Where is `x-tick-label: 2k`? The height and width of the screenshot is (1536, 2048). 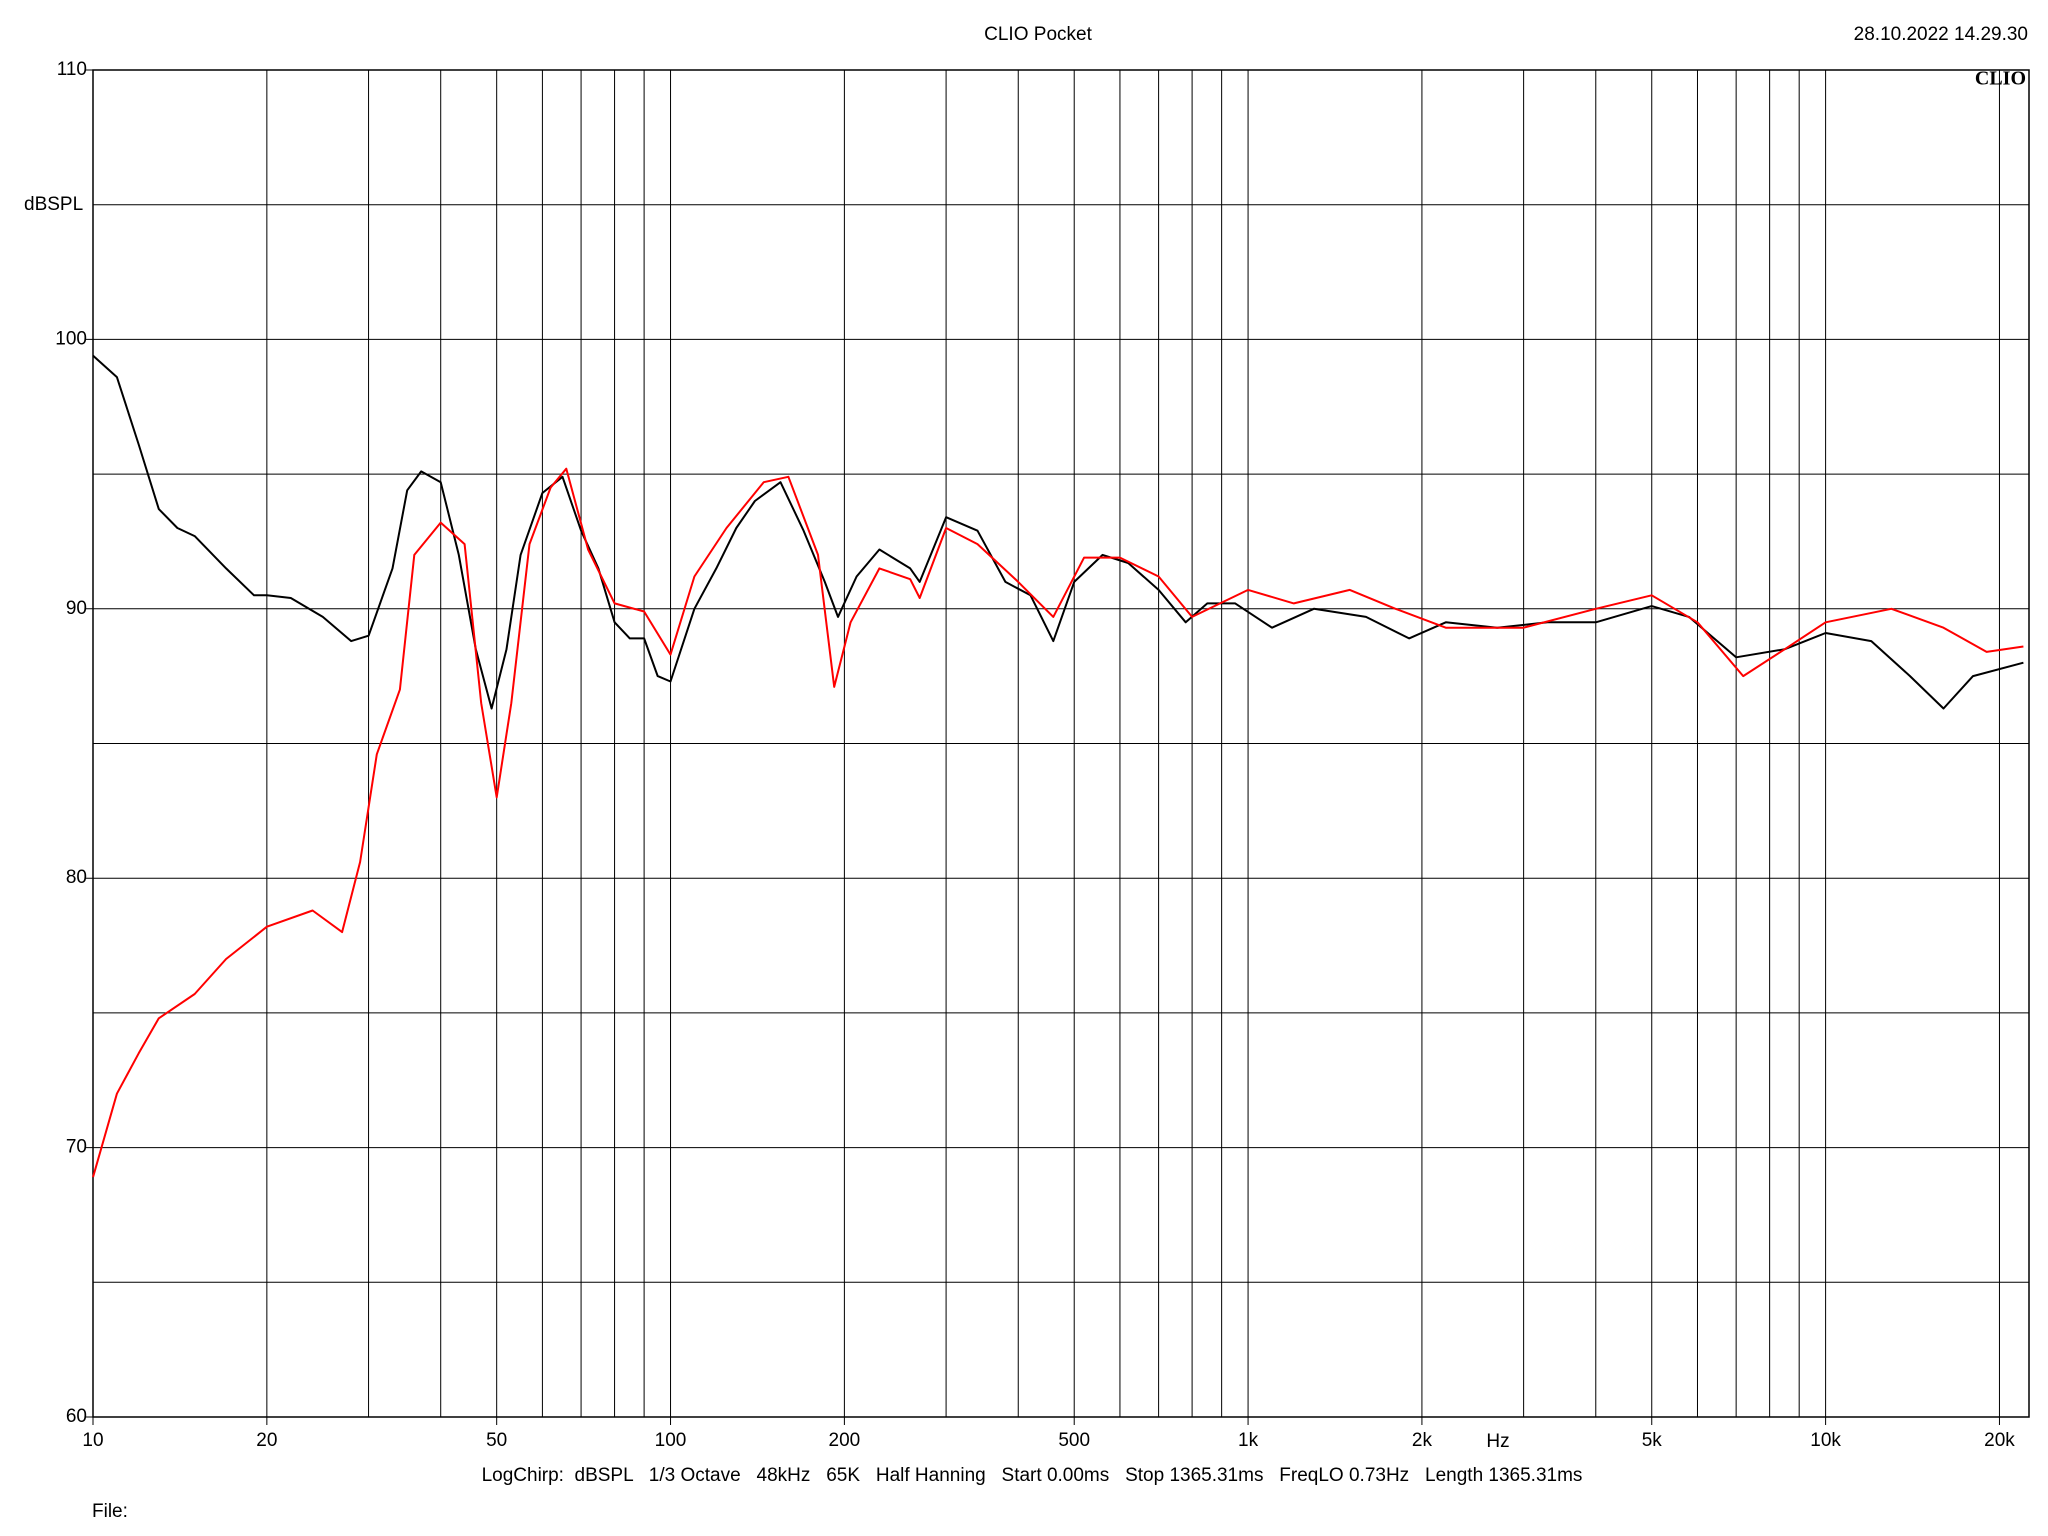
x-tick-label: 2k is located at coordinates (1422, 1440).